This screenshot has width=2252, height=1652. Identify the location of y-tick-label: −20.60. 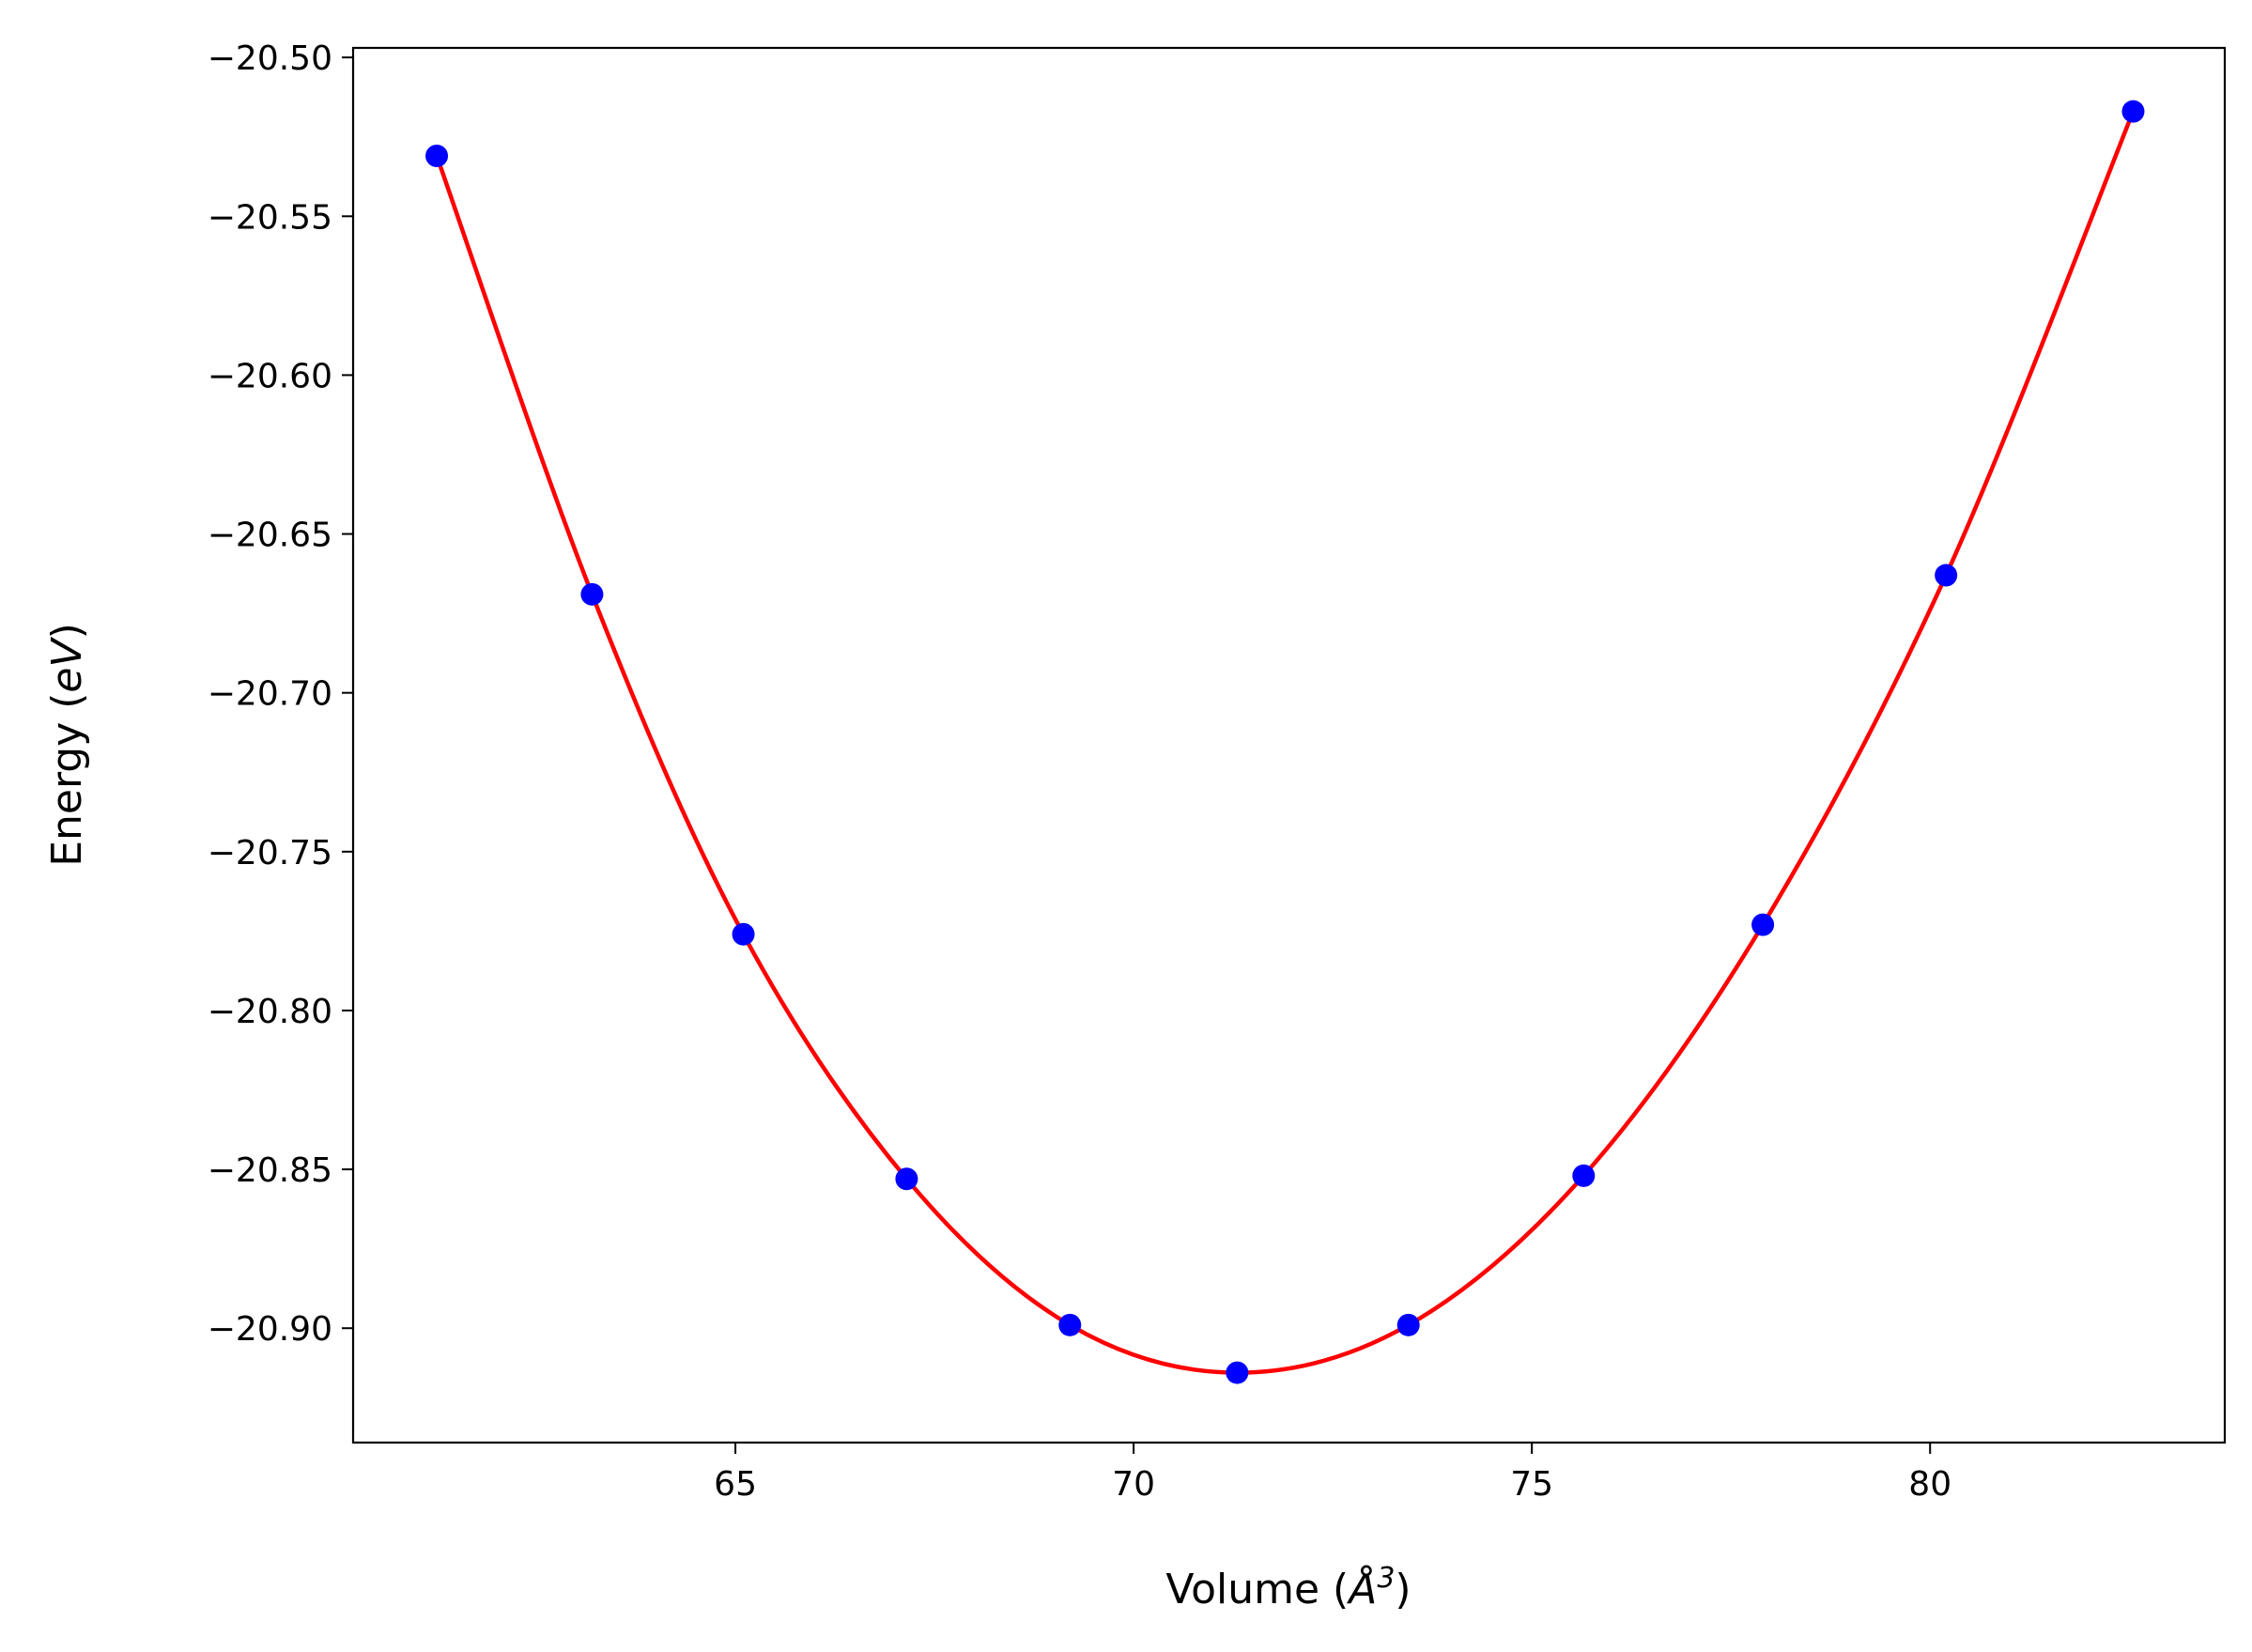
(270, 376).